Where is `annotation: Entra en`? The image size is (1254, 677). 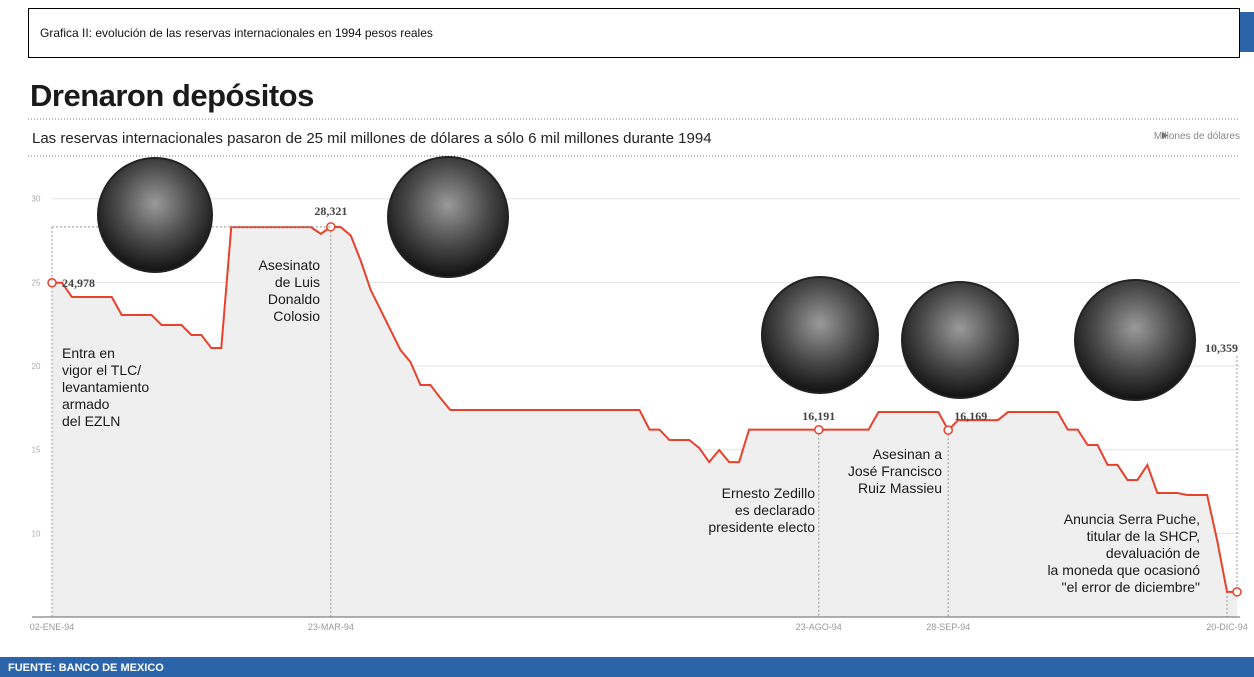
annotation: Entra en is located at coordinates (88, 353).